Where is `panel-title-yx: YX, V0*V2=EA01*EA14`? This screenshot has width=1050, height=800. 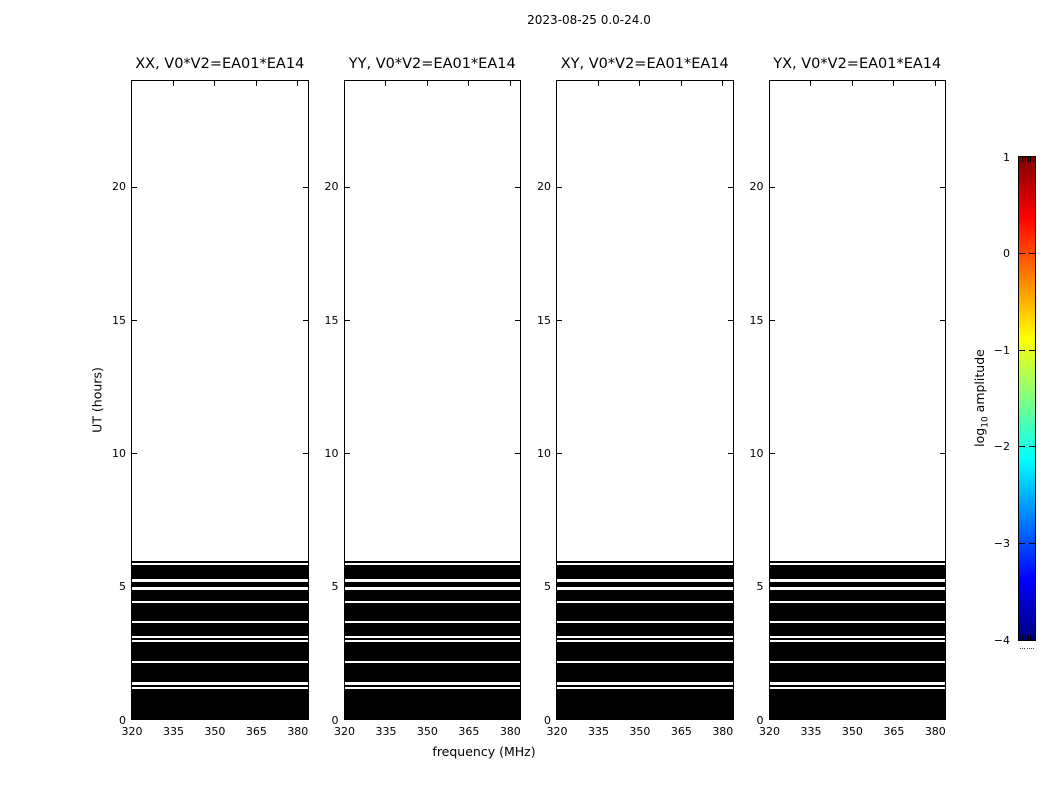 panel-title-yx: YX, V0*V2=EA01*EA14 is located at coordinates (857, 64).